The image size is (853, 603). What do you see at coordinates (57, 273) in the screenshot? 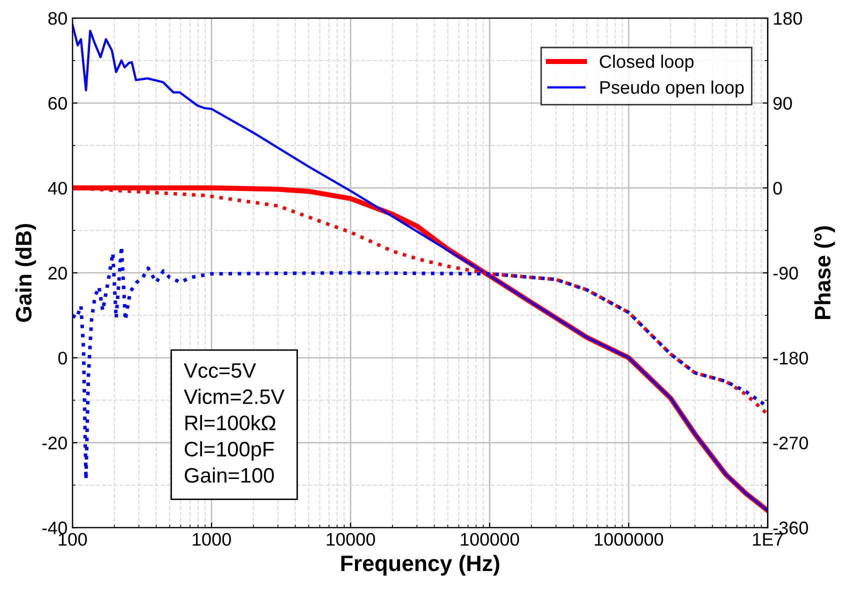
I see `y-tick-label: 20` at bounding box center [57, 273].